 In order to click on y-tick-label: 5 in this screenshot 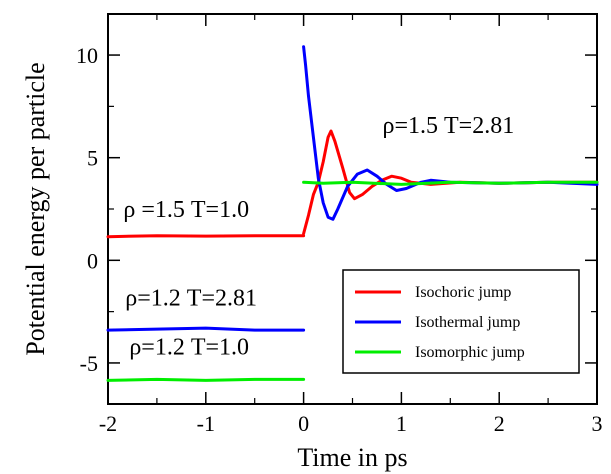, I will do `click(92, 158)`.